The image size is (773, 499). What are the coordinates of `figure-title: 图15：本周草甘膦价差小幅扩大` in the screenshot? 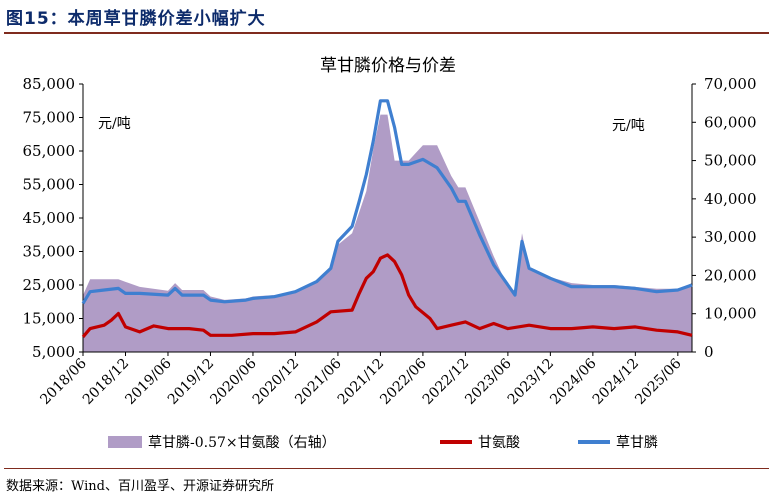 It's located at (136, 19).